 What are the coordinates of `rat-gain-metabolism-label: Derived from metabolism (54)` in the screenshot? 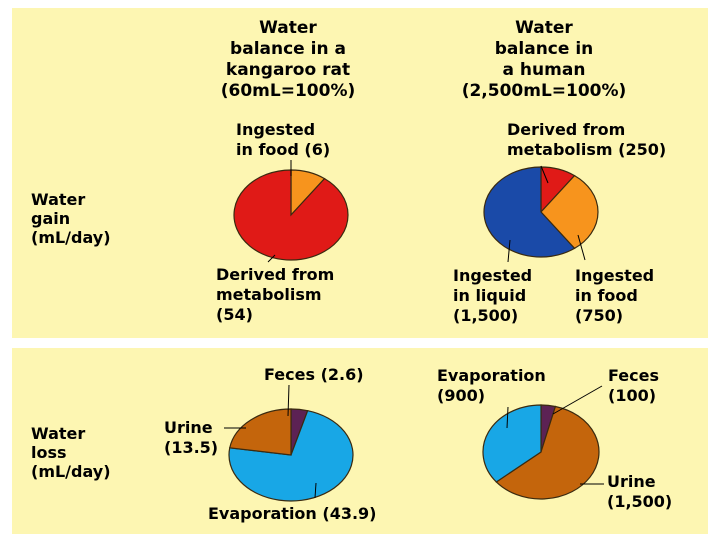 It's located at (275, 294).